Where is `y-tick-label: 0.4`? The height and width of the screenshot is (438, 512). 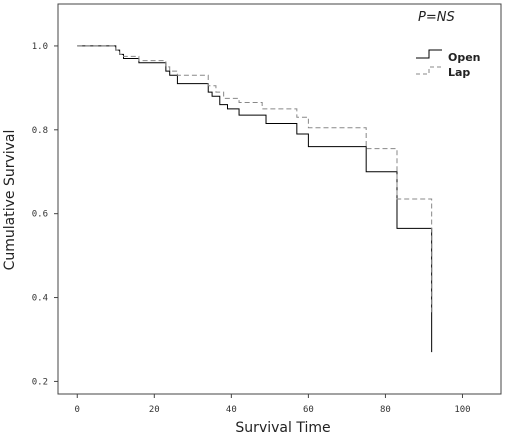
y-tick-label: 0.4 is located at coordinates (40, 299).